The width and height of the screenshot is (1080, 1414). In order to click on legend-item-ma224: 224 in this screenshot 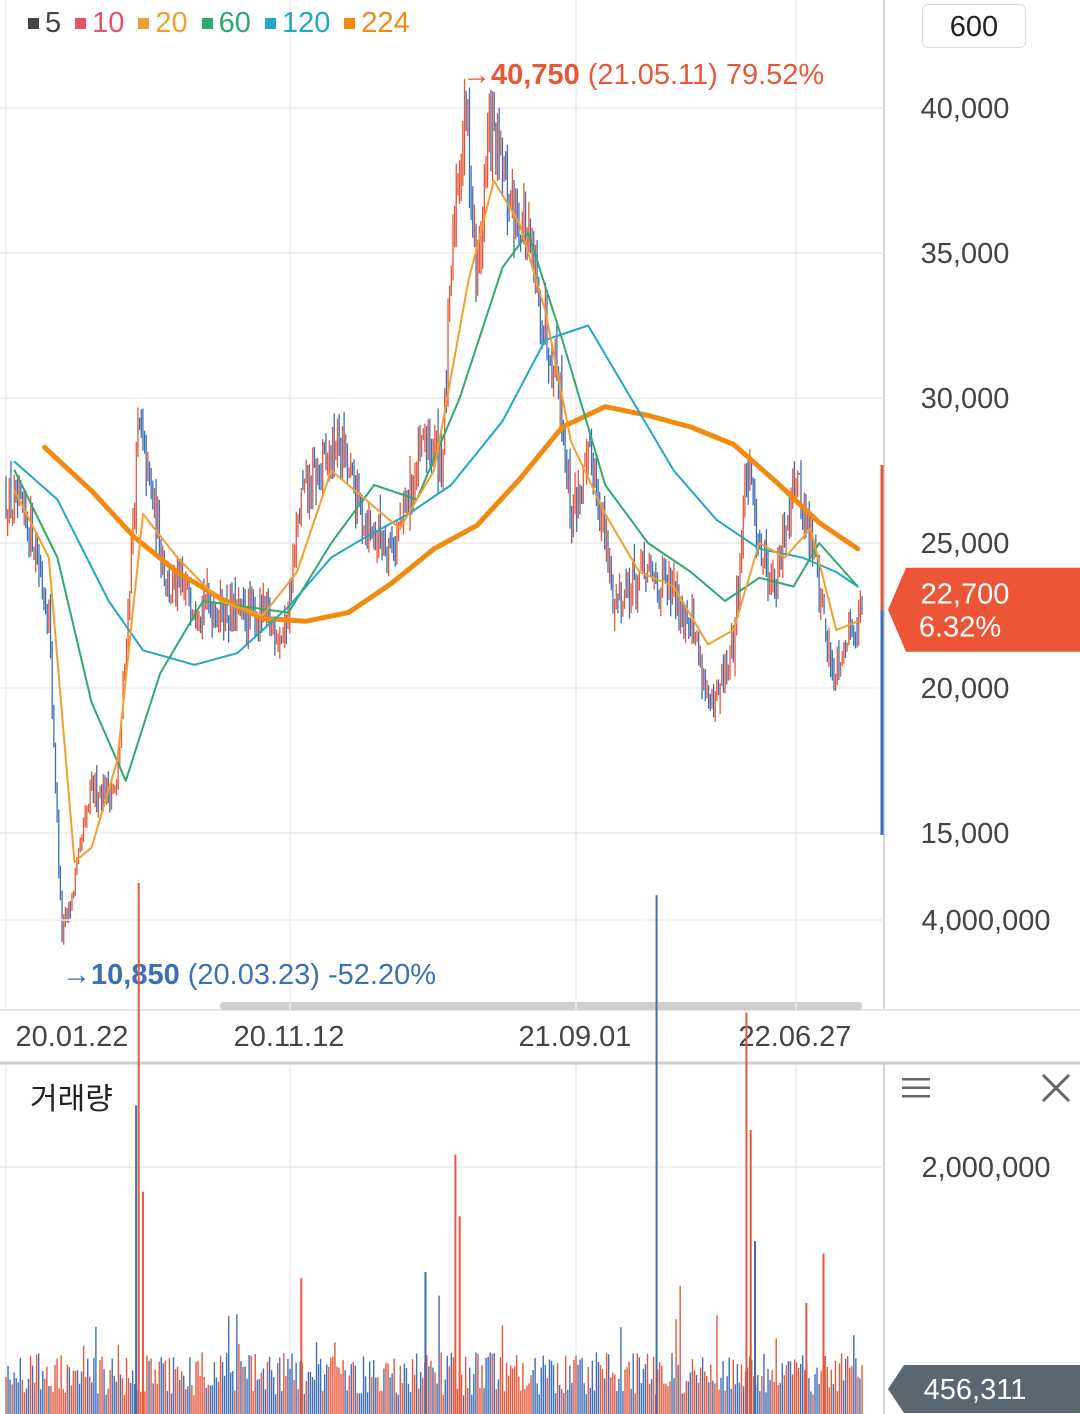, I will do `click(377, 23)`.